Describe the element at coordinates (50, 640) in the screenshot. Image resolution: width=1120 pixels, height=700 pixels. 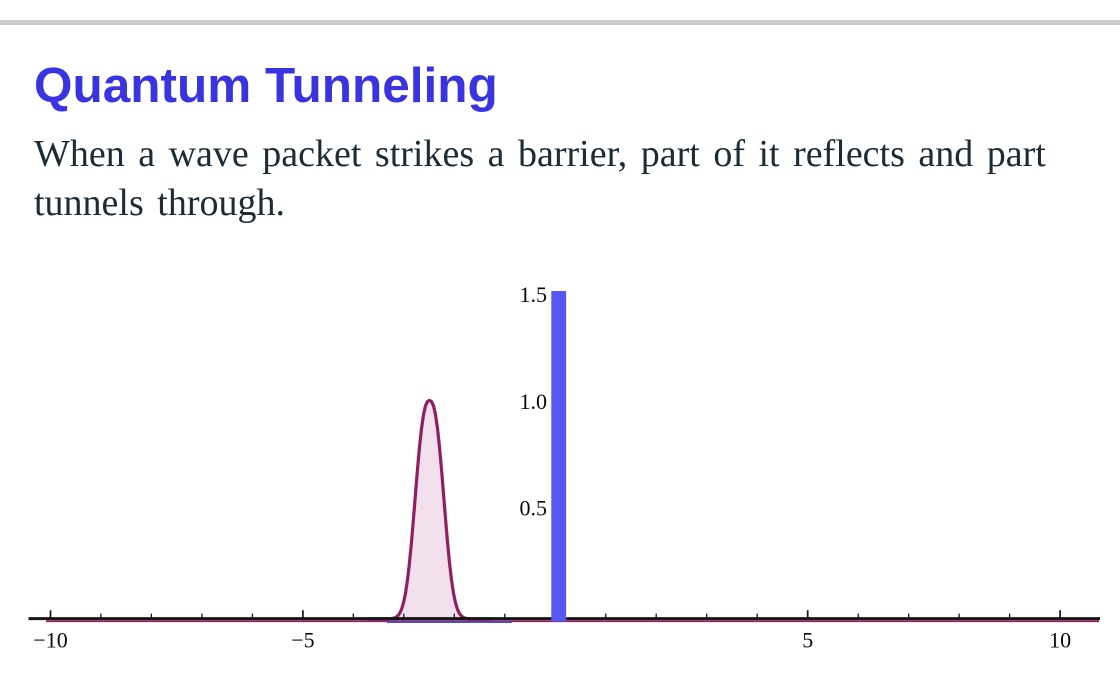
I see `svg-text: −10` at that location.